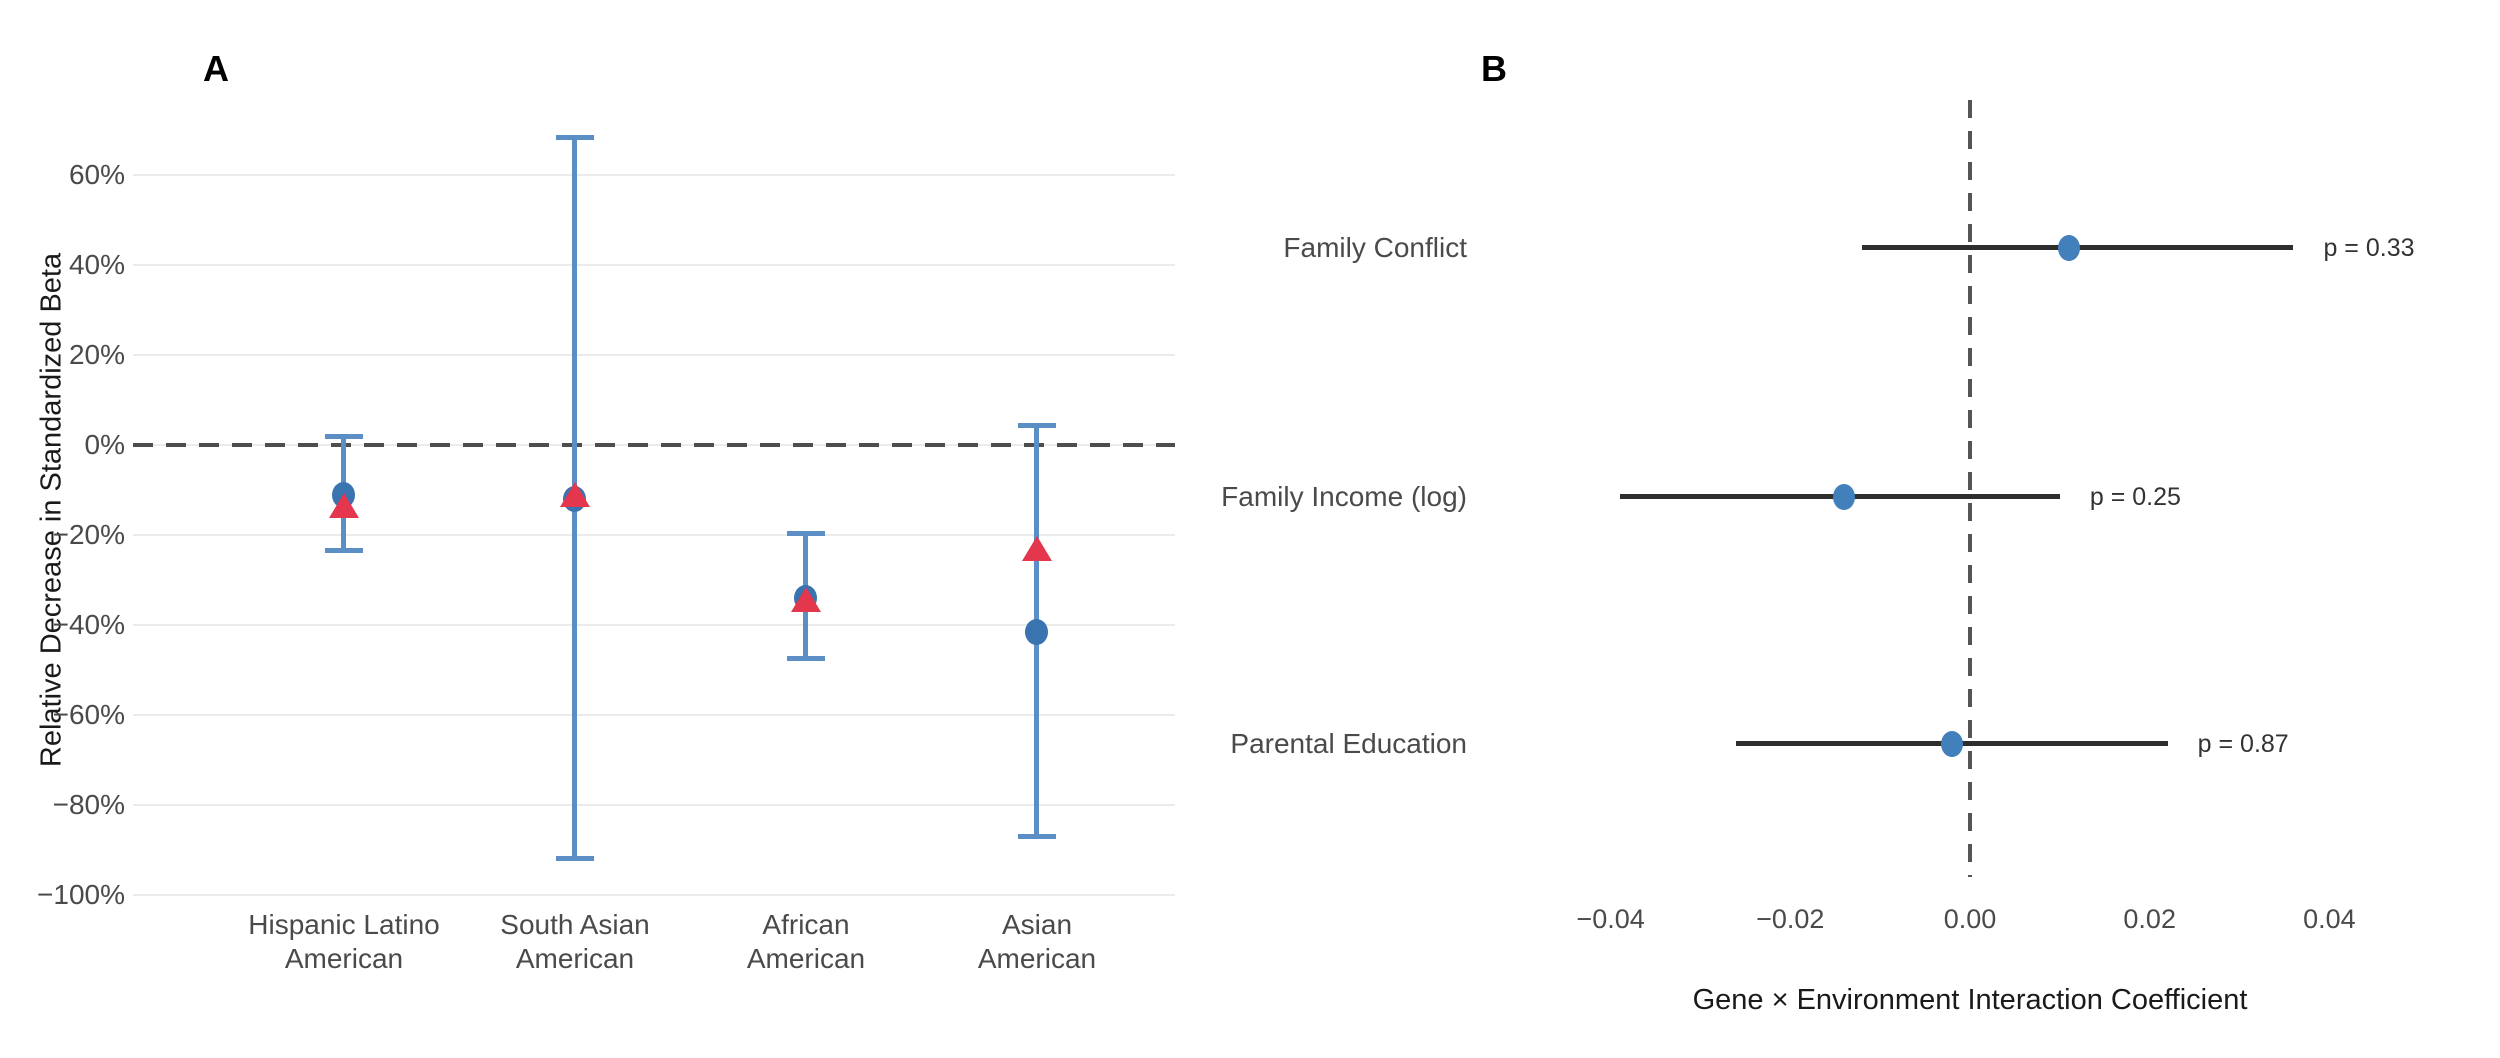 The image size is (2500, 1058). Describe the element at coordinates (806, 941) in the screenshot. I see `category-label: African American` at that location.